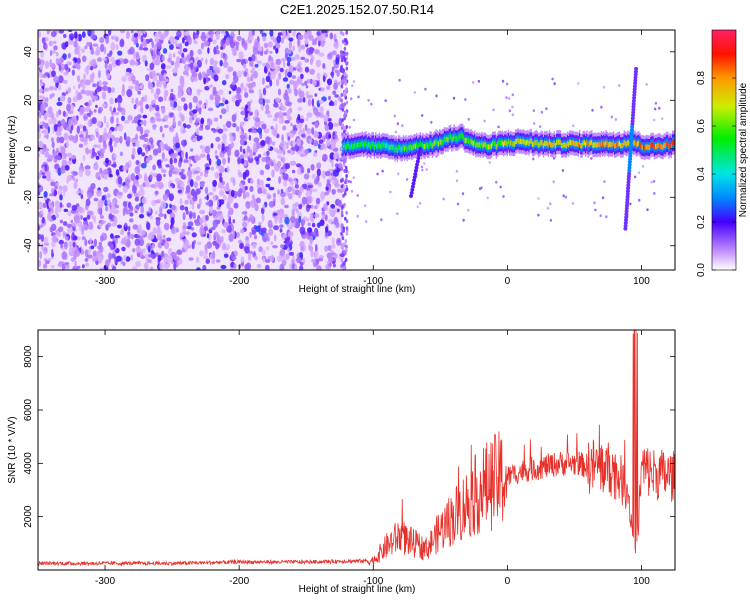 The width and height of the screenshot is (750, 600). Describe the element at coordinates (373, 581) in the screenshot. I see `x-tick-label: -100` at that location.